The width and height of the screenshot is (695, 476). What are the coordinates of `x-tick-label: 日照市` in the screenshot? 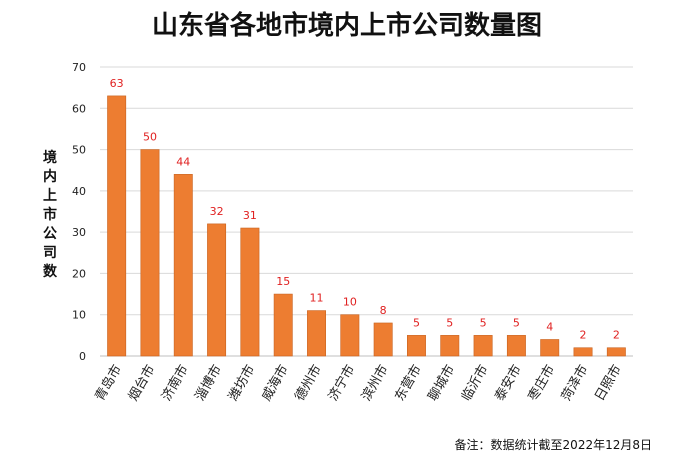 It's located at (607, 383).